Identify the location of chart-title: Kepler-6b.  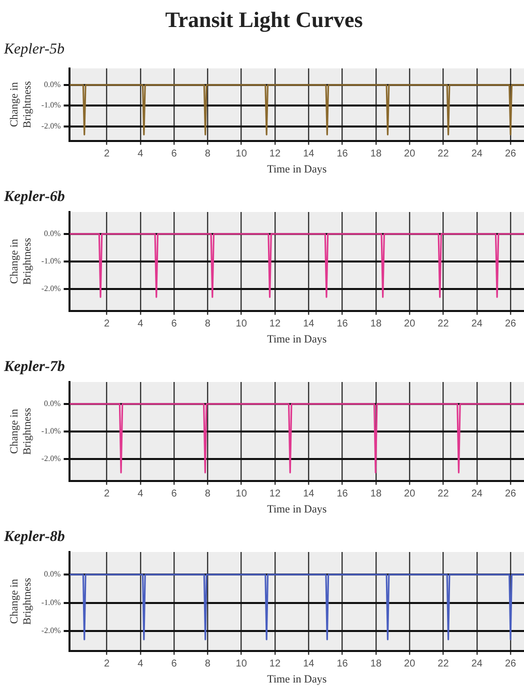
(34, 196).